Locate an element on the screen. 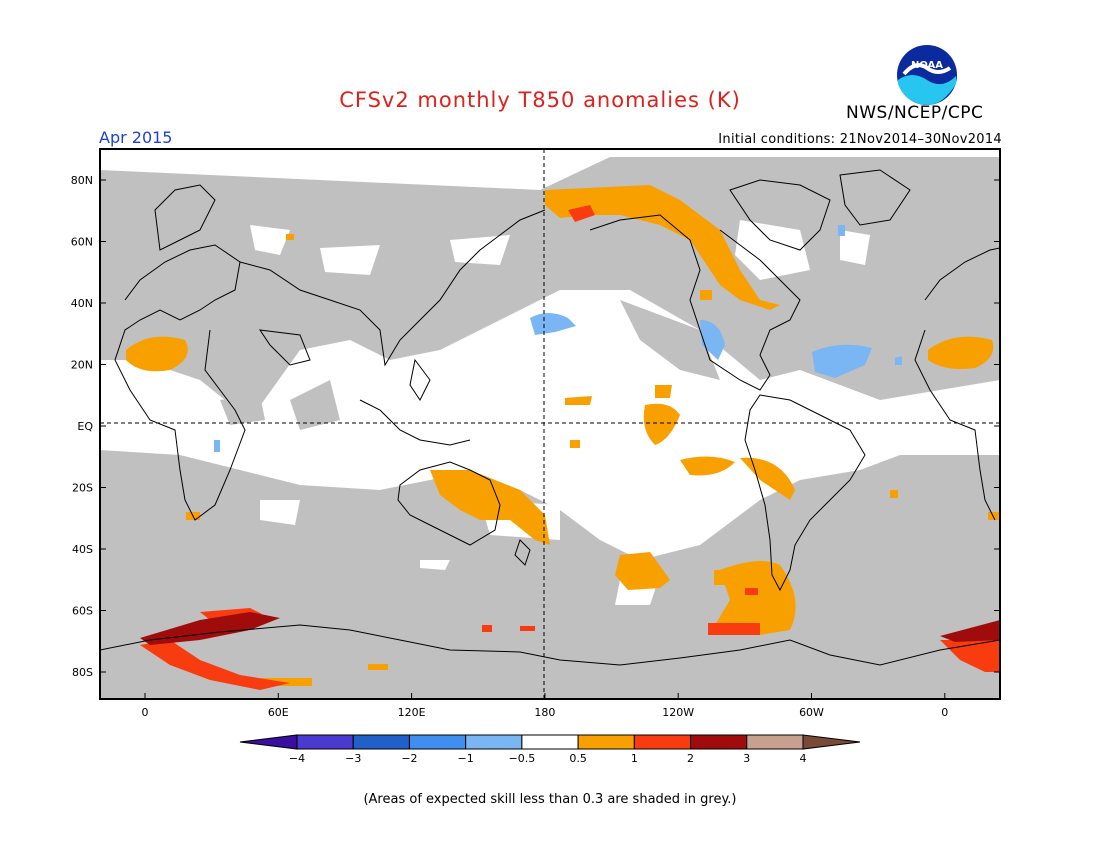 This screenshot has width=1100, height=850. colorbar-label: −4 is located at coordinates (297, 758).